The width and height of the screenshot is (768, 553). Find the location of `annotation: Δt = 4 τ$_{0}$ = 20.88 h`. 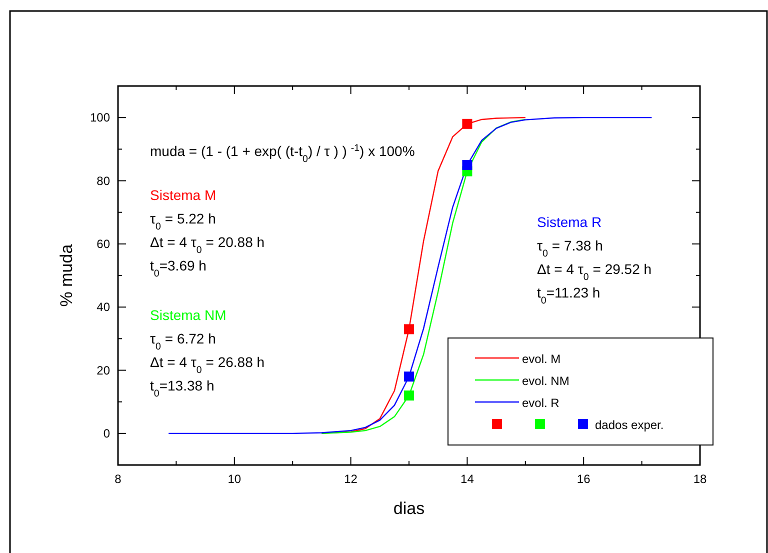

annotation: Δt = 4 τ$_{0}$ = 20.88 h is located at coordinates (207, 245).